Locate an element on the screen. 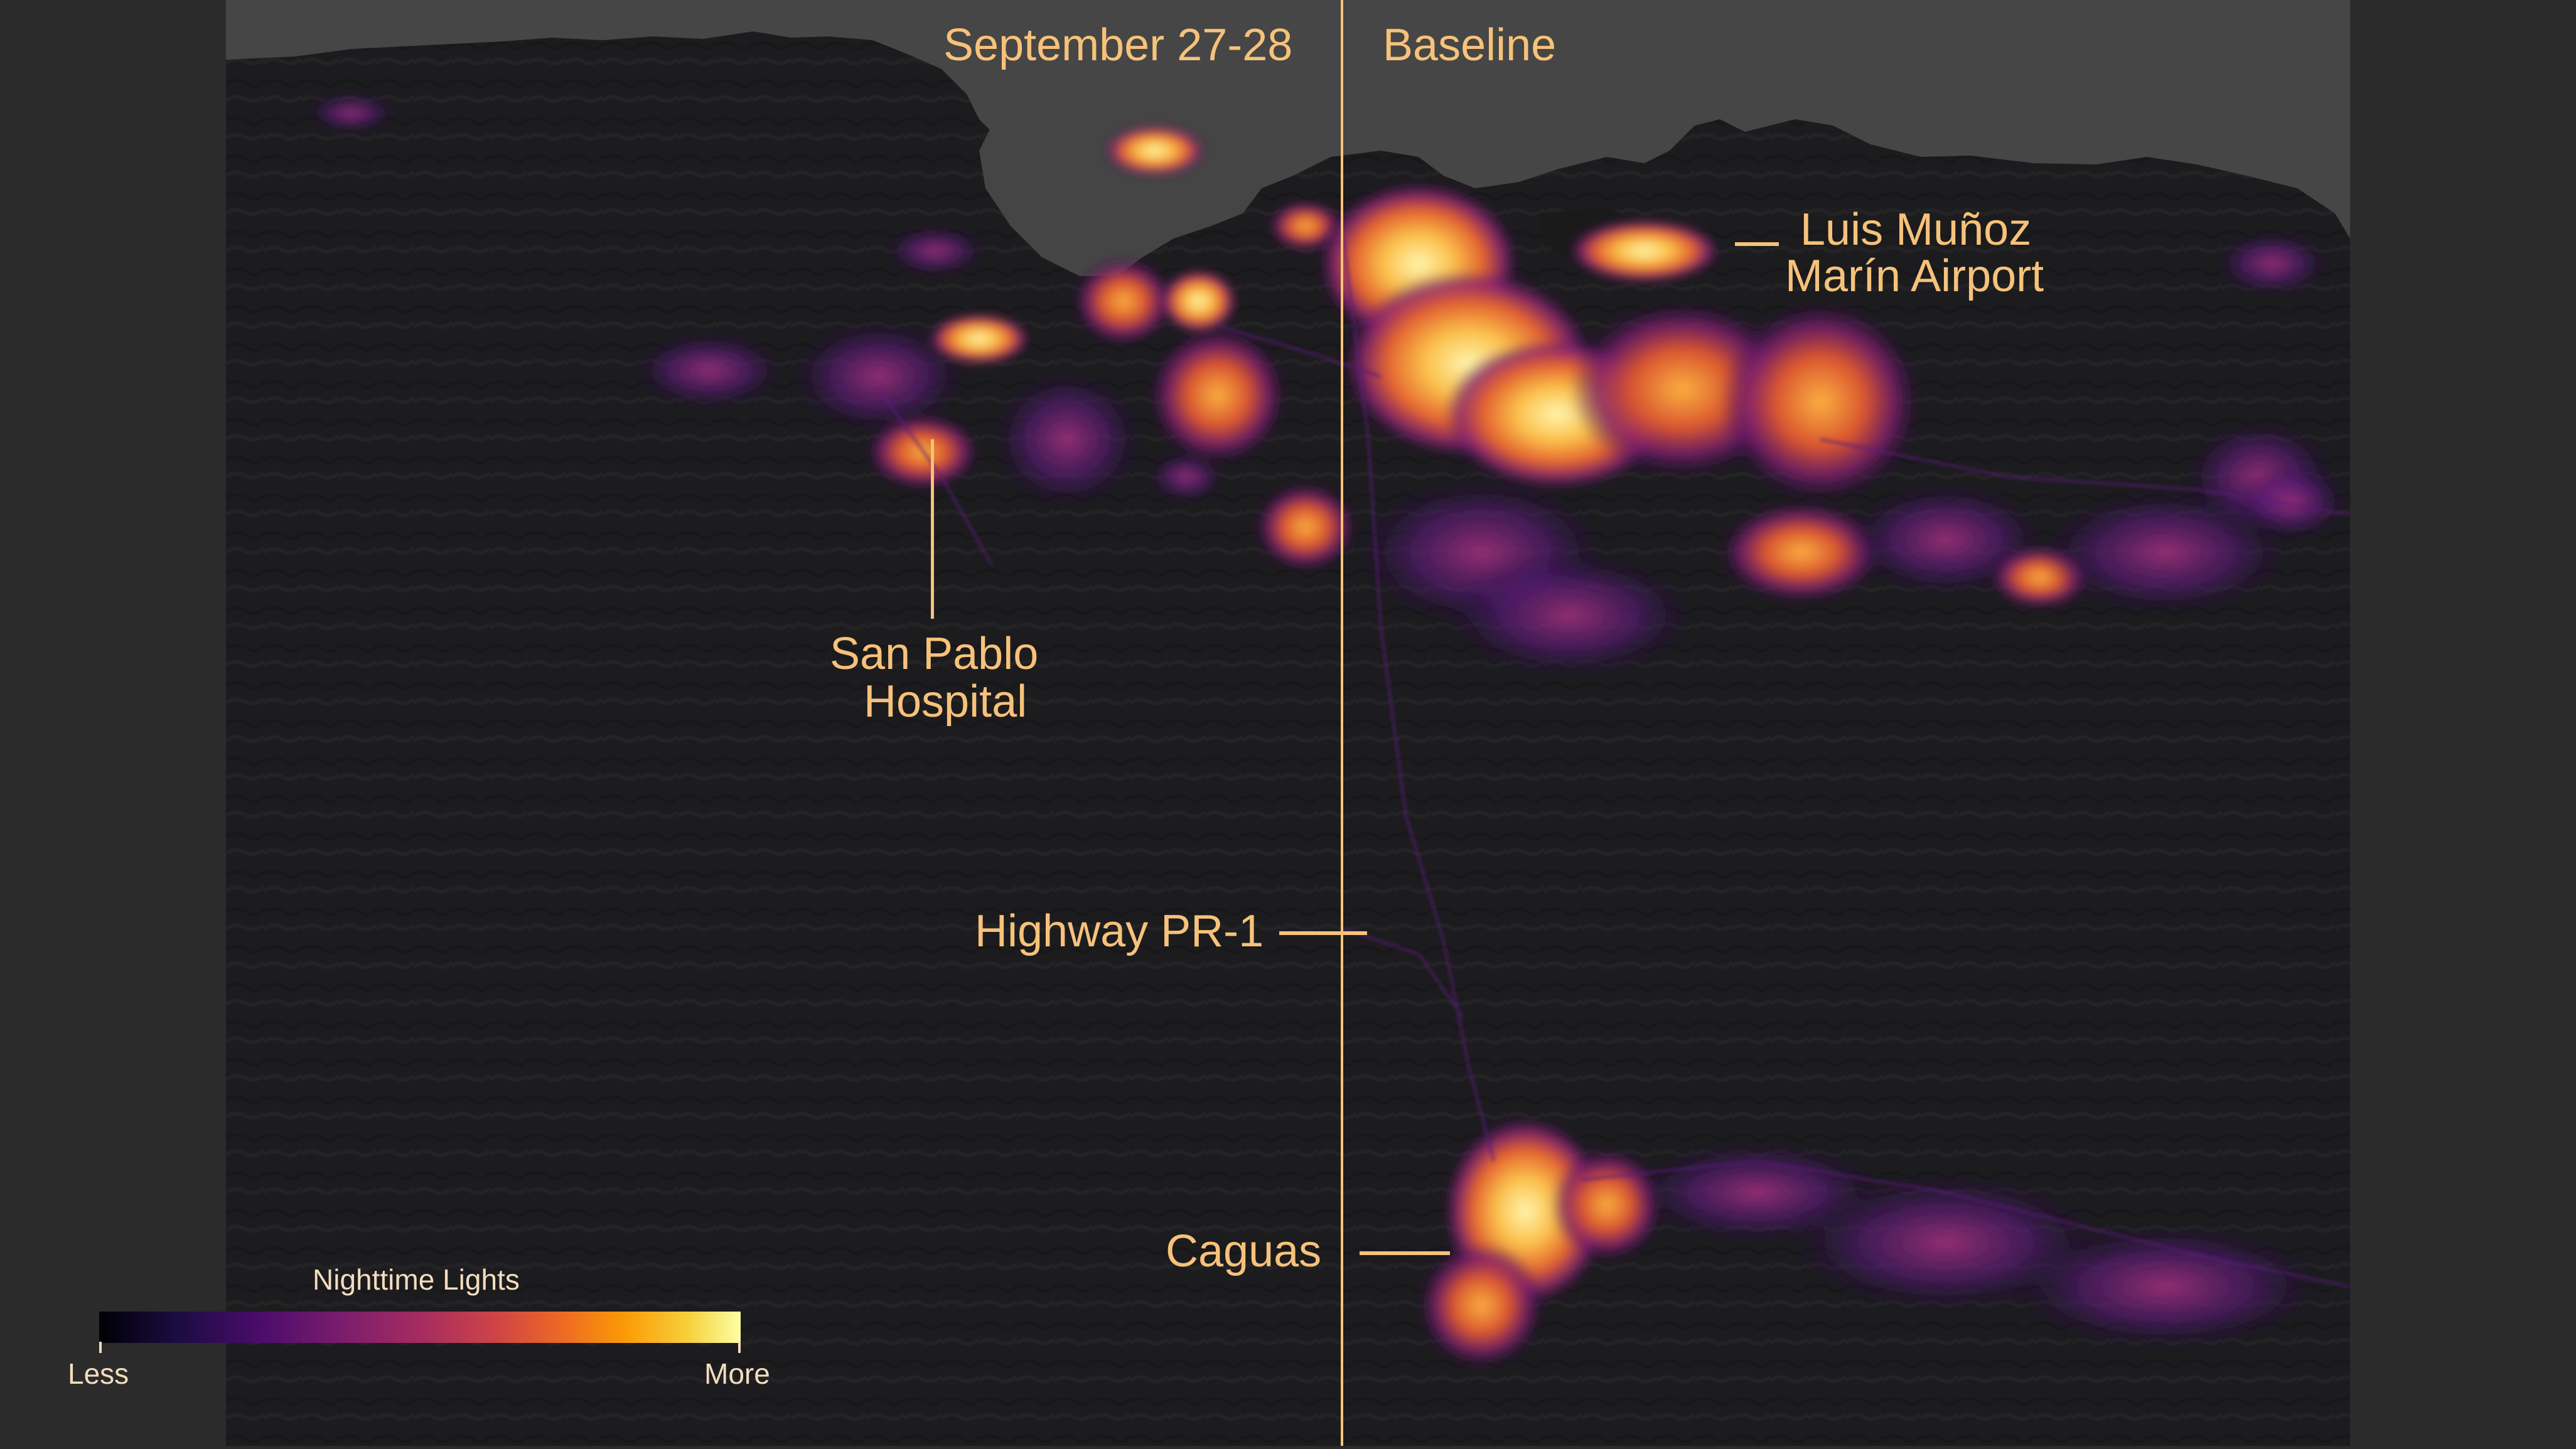  legend-high-label: More is located at coordinates (737, 1373).